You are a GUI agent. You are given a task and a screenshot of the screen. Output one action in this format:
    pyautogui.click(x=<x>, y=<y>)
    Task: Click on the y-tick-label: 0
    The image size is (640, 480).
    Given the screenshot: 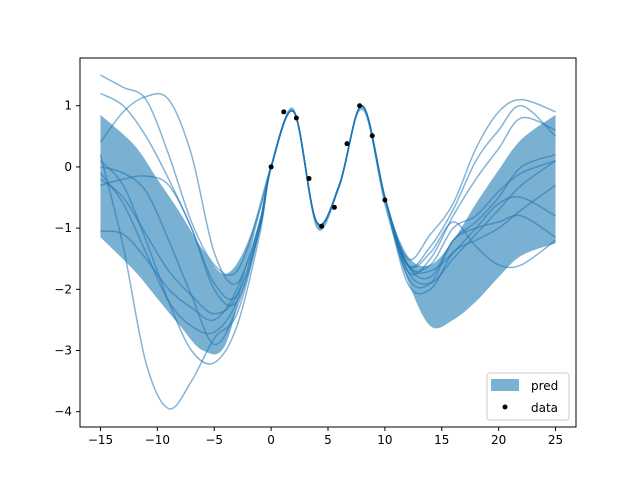 What is the action you would take?
    pyautogui.click(x=68, y=167)
    